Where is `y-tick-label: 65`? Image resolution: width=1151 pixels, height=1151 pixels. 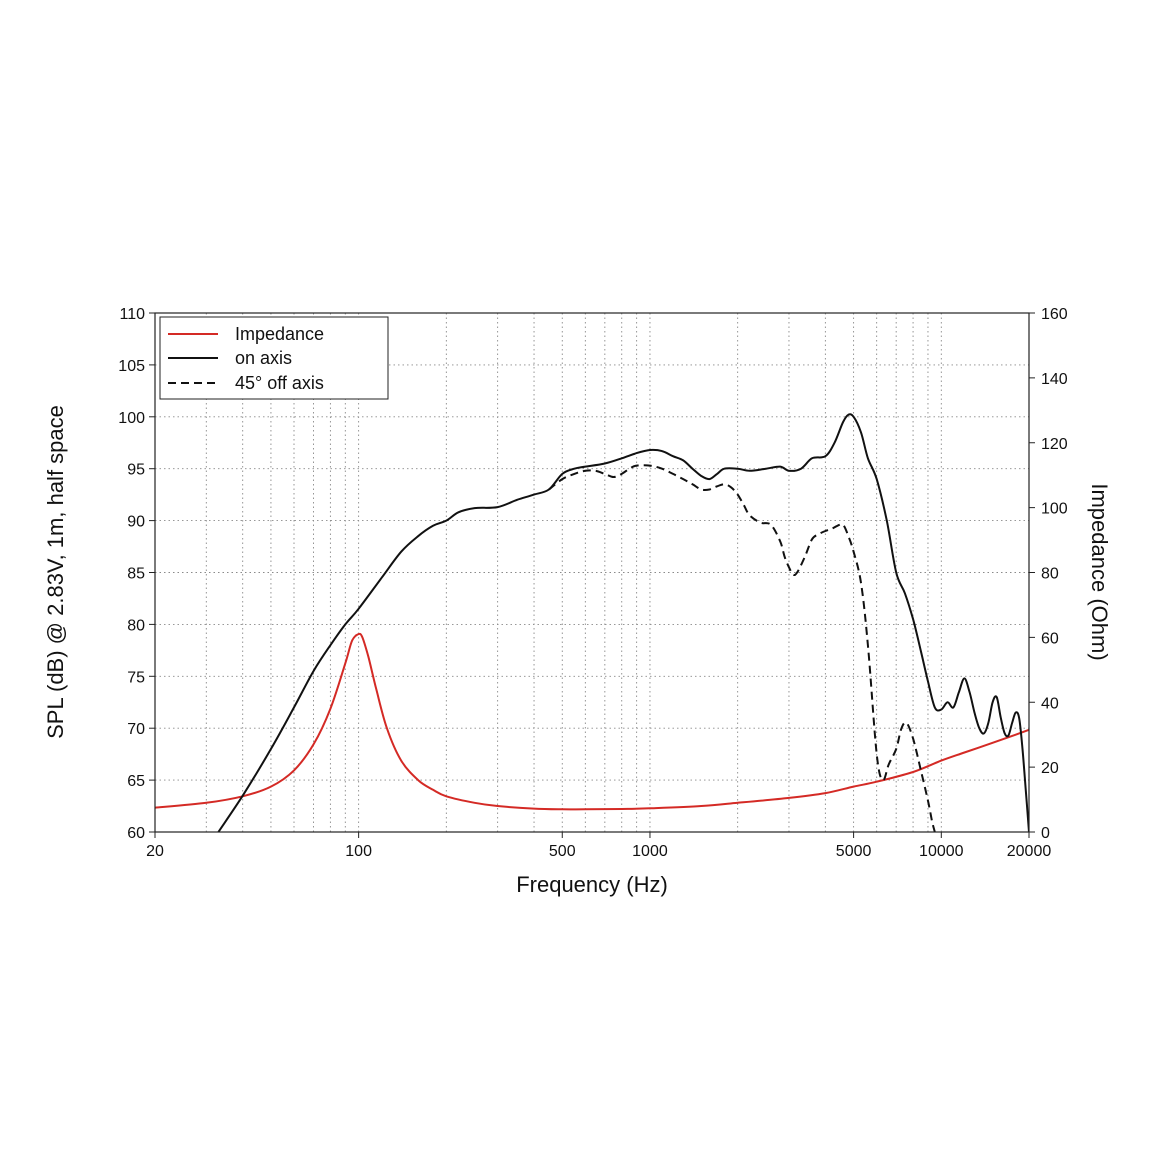 y-tick-label: 65 is located at coordinates (136, 781).